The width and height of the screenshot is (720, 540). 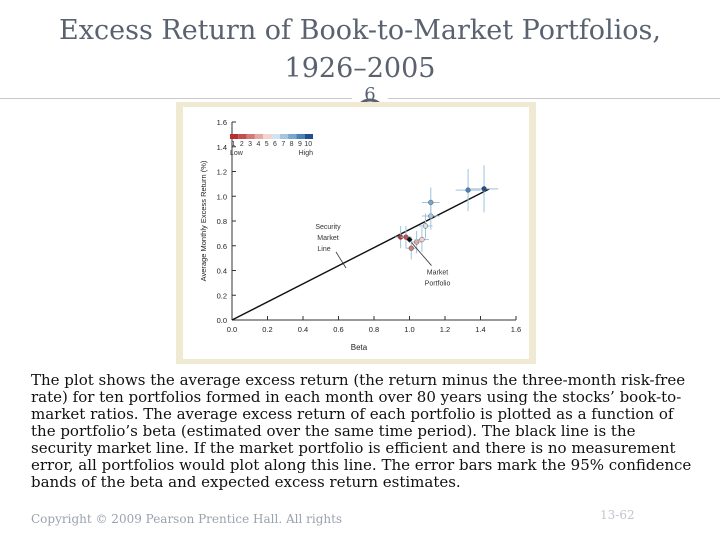 I want to click on legend-number: 7, so click(x=283, y=144).